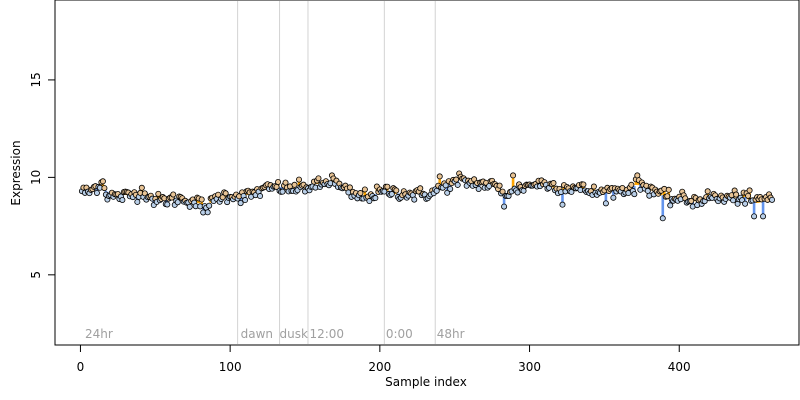 Image resolution: width=800 pixels, height=400 pixels. What do you see at coordinates (257, 334) in the screenshot?
I see `annotation-label: dawn` at bounding box center [257, 334].